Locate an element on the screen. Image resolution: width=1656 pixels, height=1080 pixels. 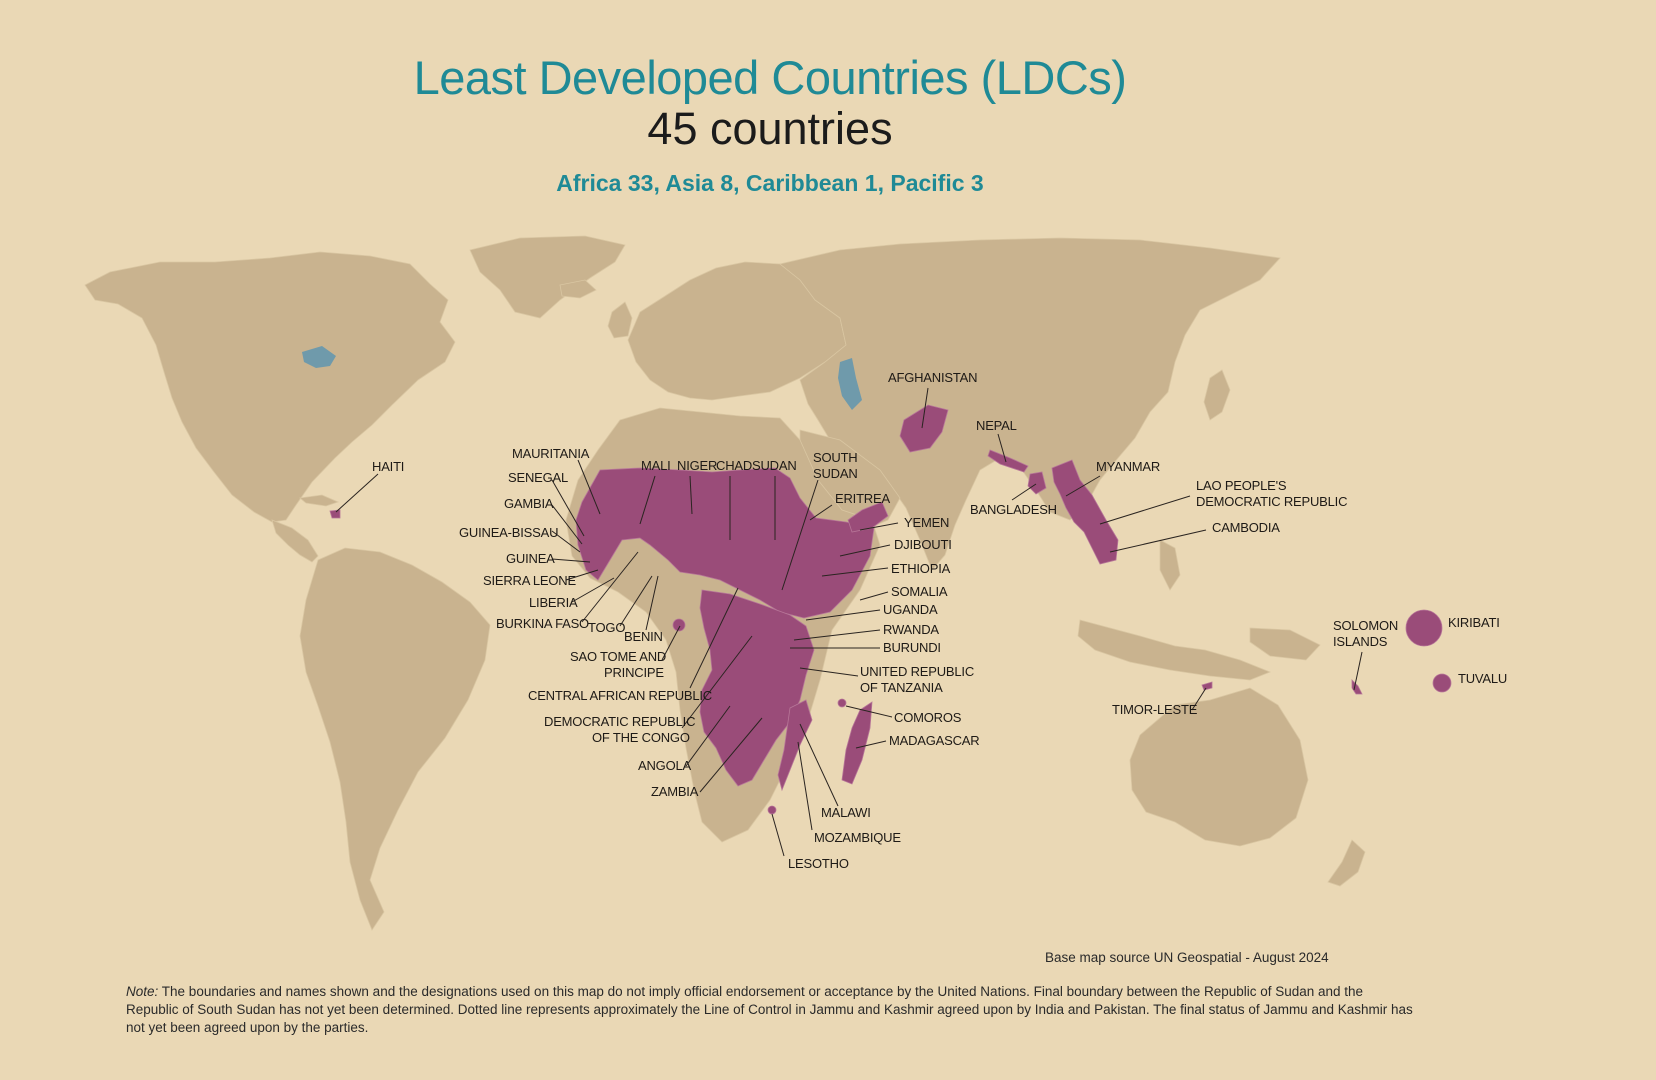
kiribati-shape is located at coordinates (1424, 628).